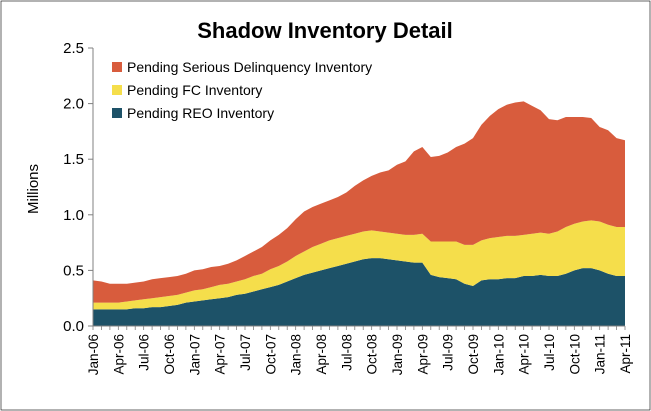  I want to click on x-tick-label: Jan-11, so click(600, 354).